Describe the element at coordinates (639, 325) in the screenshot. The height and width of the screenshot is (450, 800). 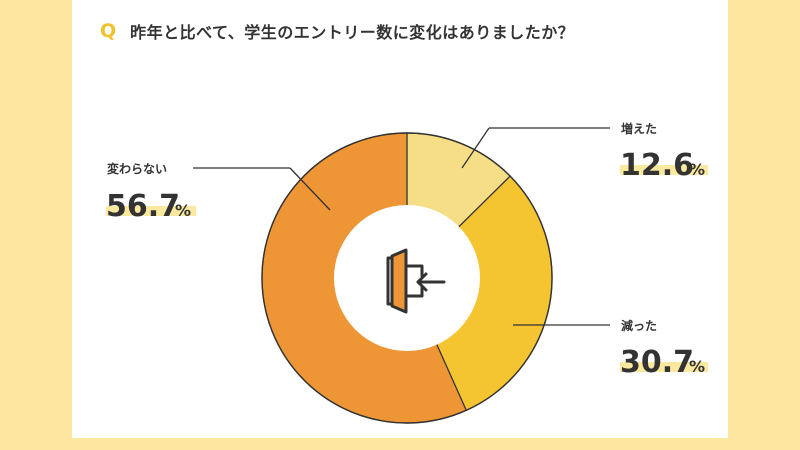
I see `slice-label-decreased: 減った` at that location.